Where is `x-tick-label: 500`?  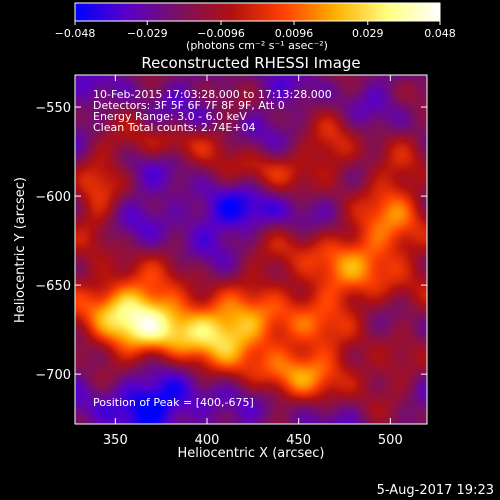
x-tick-label: 500 is located at coordinates (390, 440).